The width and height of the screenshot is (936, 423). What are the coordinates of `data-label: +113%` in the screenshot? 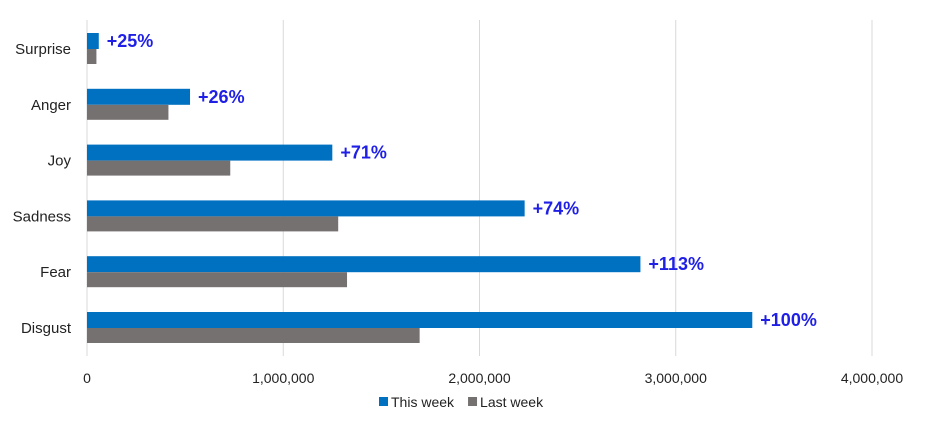 It's located at (676, 264).